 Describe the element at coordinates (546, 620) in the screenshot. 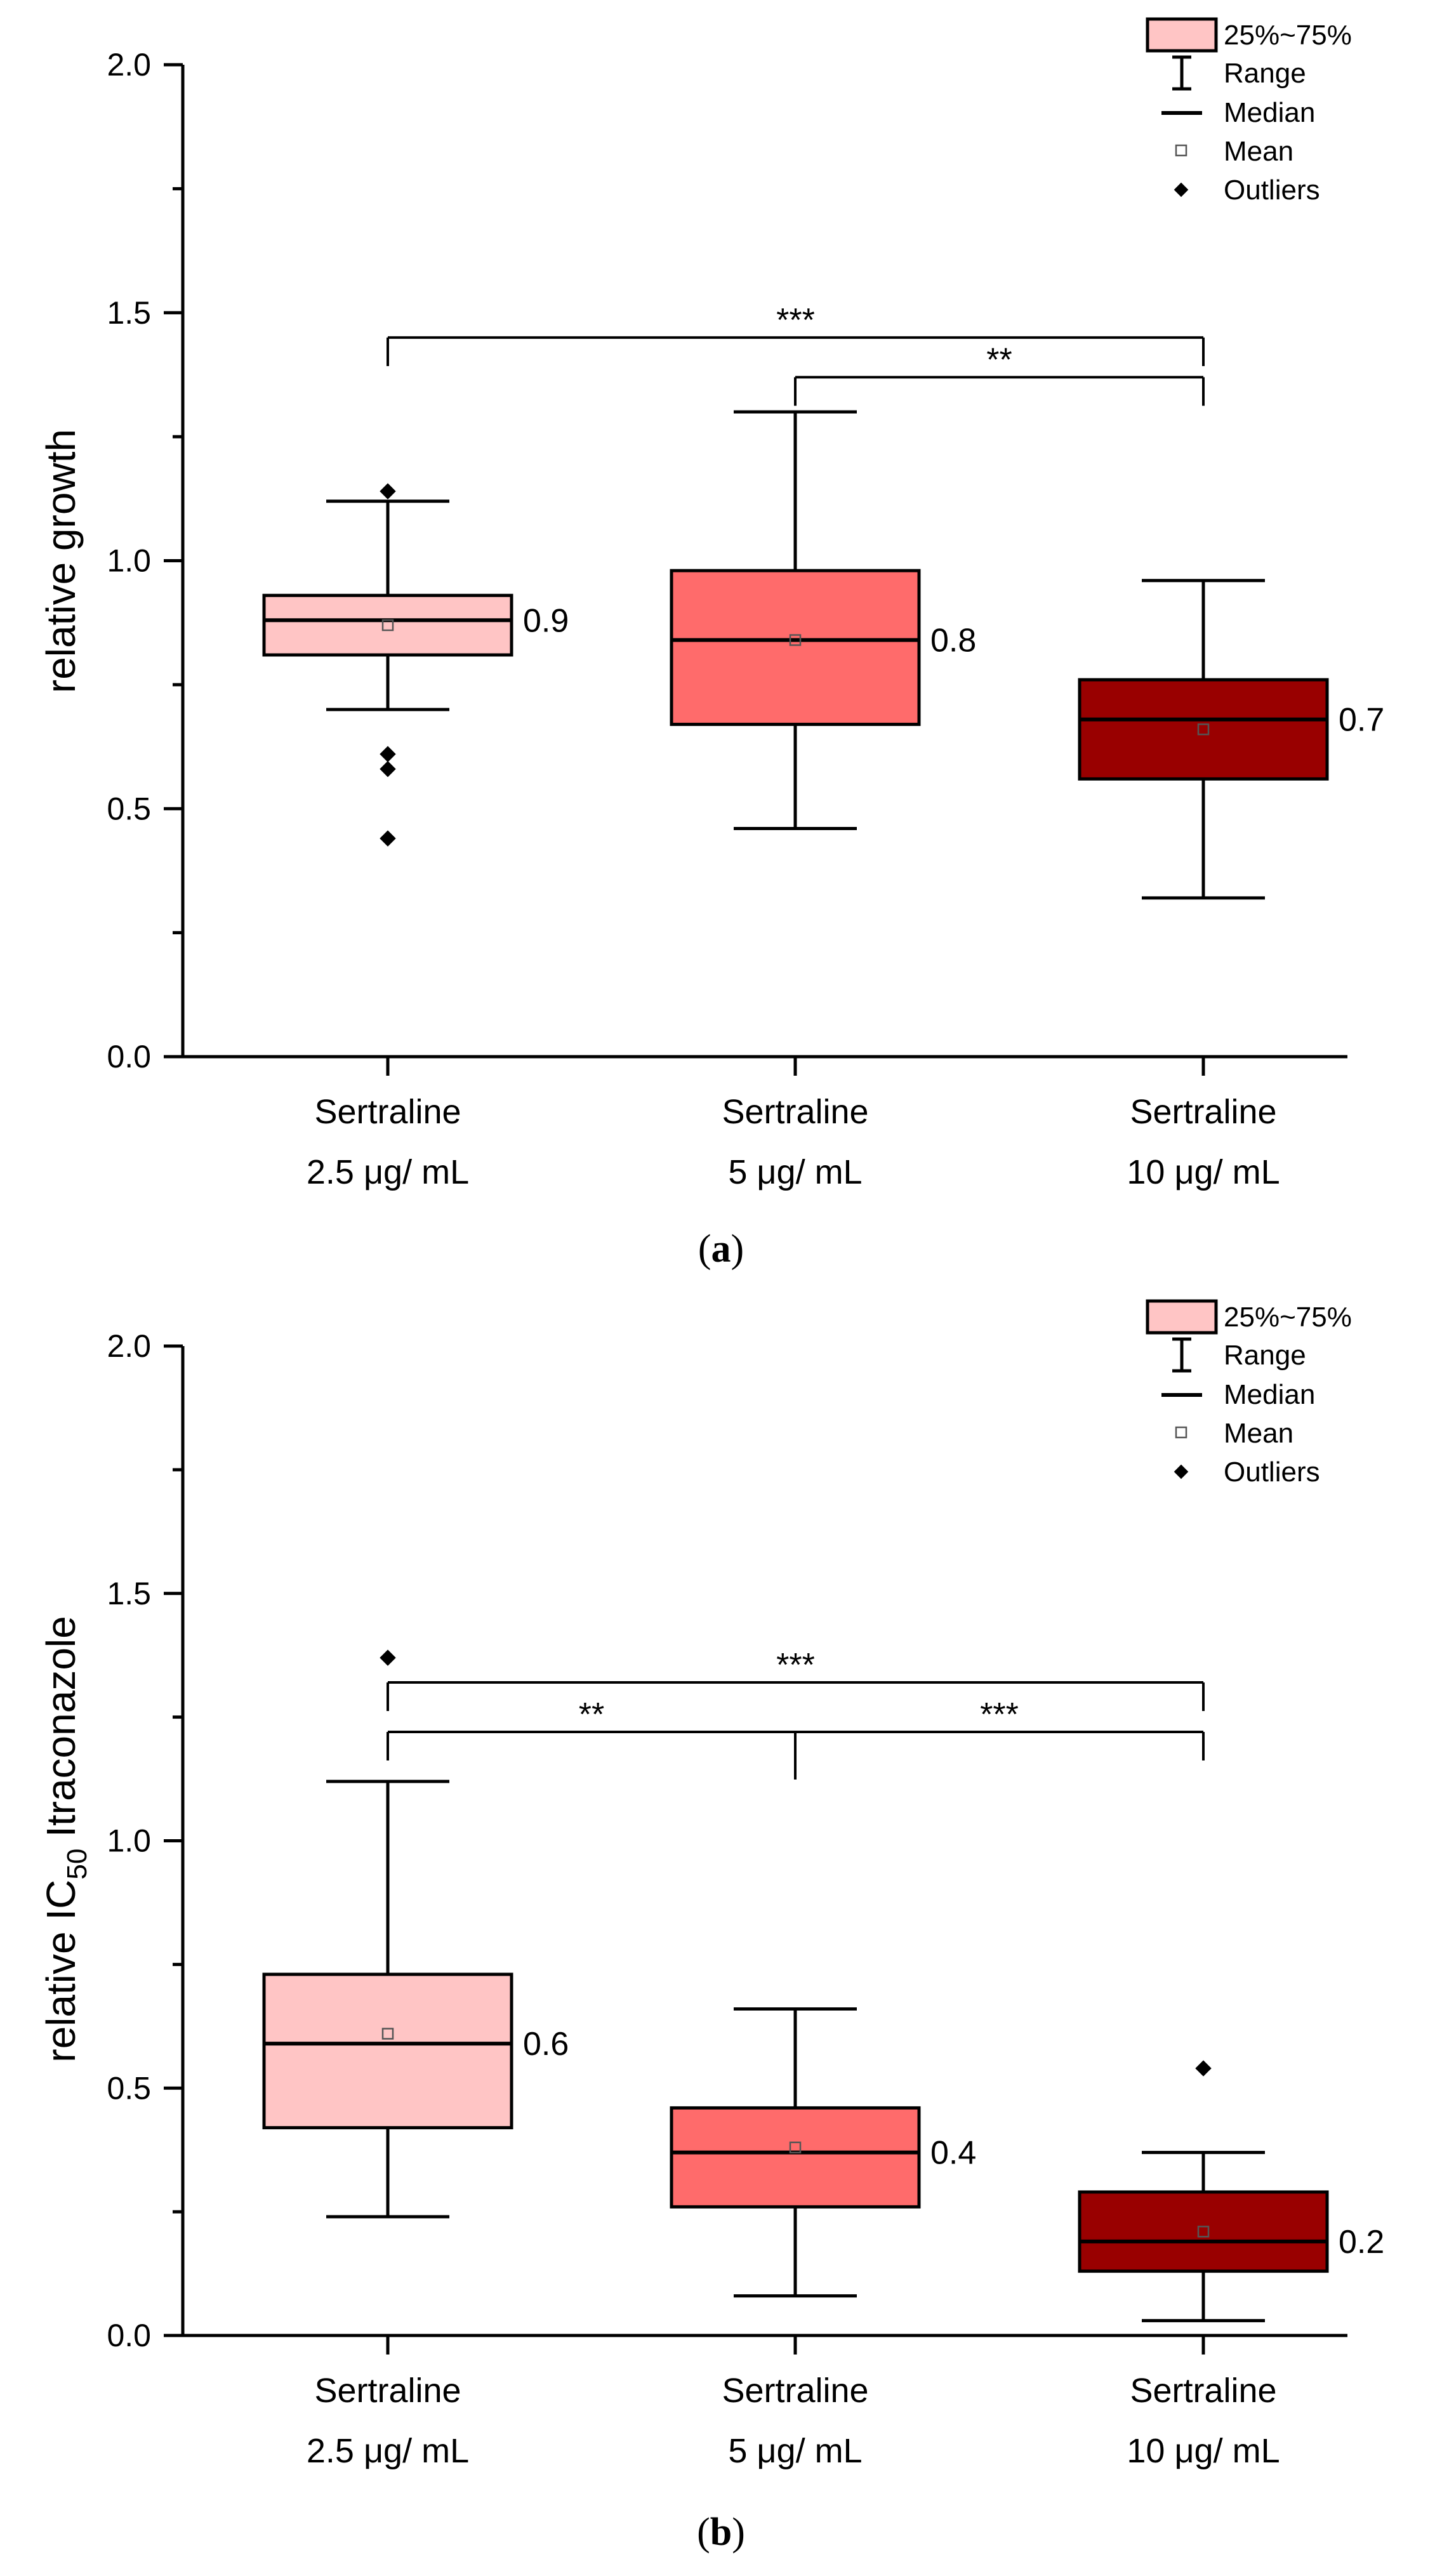

I see `data-label: 0.9` at that location.